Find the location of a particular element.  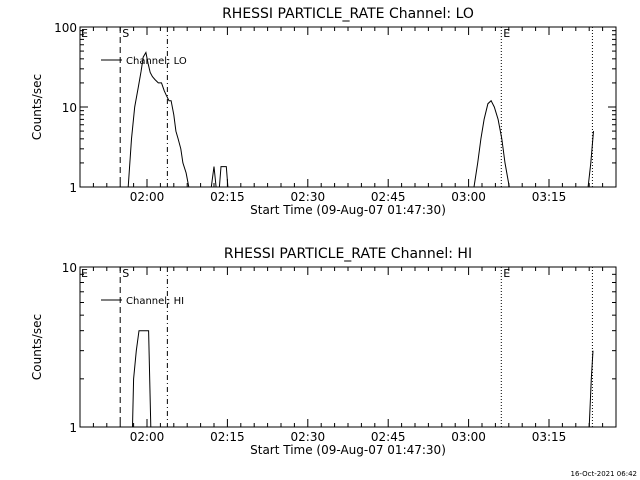

legend-label: Channel: LO is located at coordinates (156, 61).